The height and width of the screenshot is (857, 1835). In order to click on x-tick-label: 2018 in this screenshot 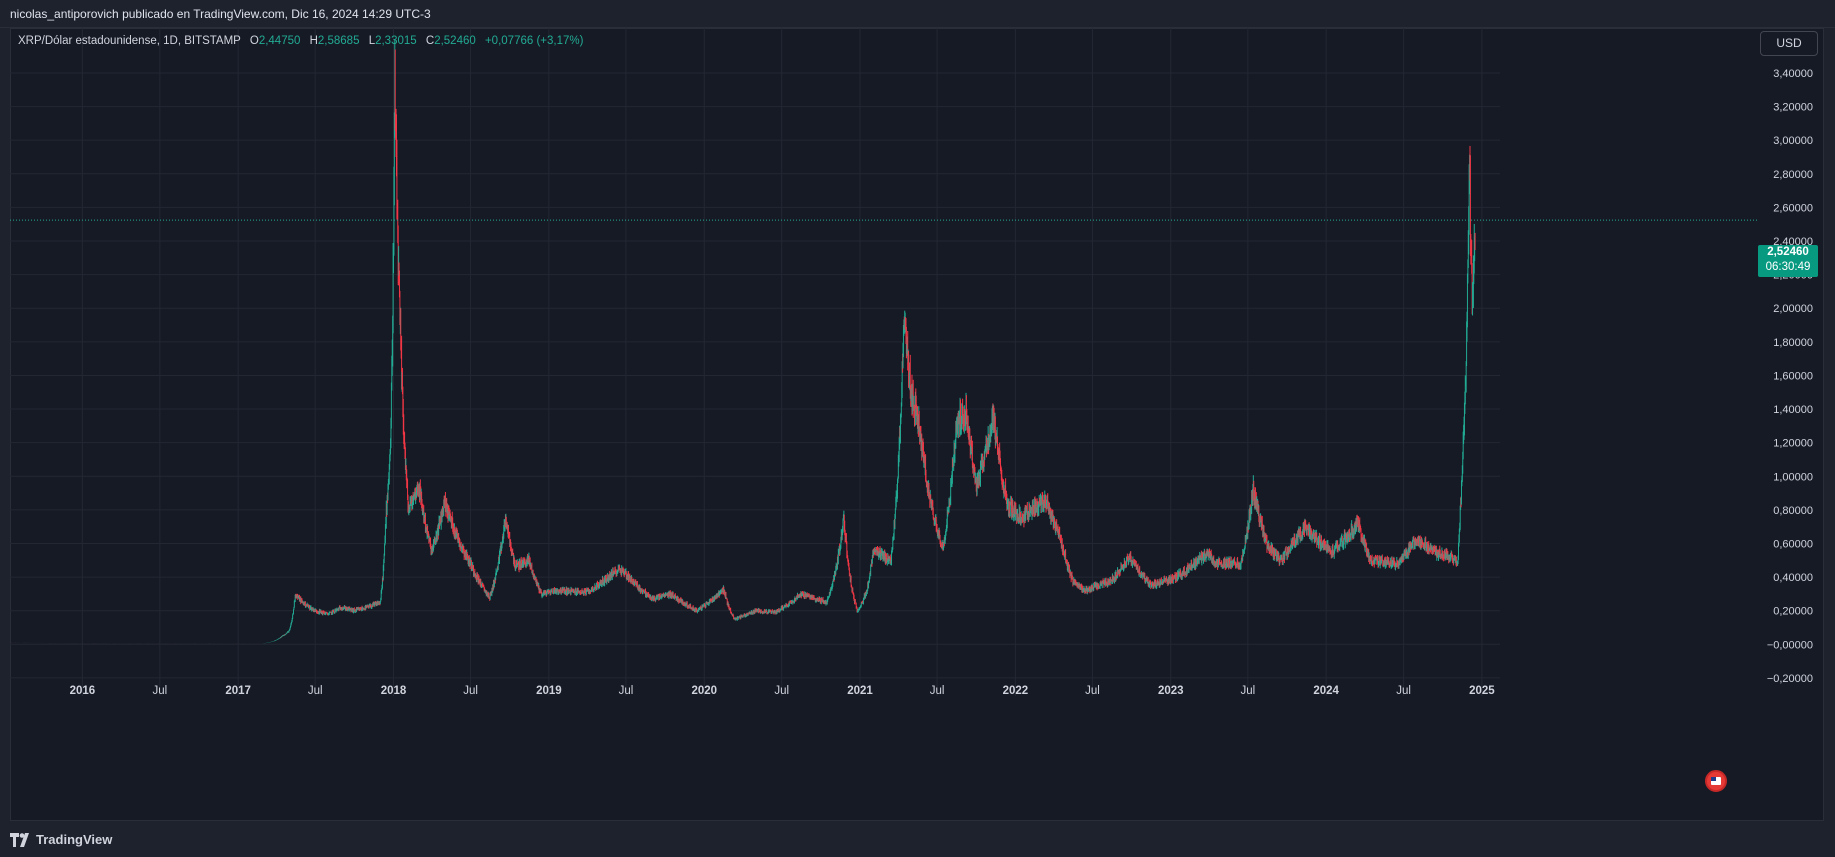, I will do `click(394, 691)`.